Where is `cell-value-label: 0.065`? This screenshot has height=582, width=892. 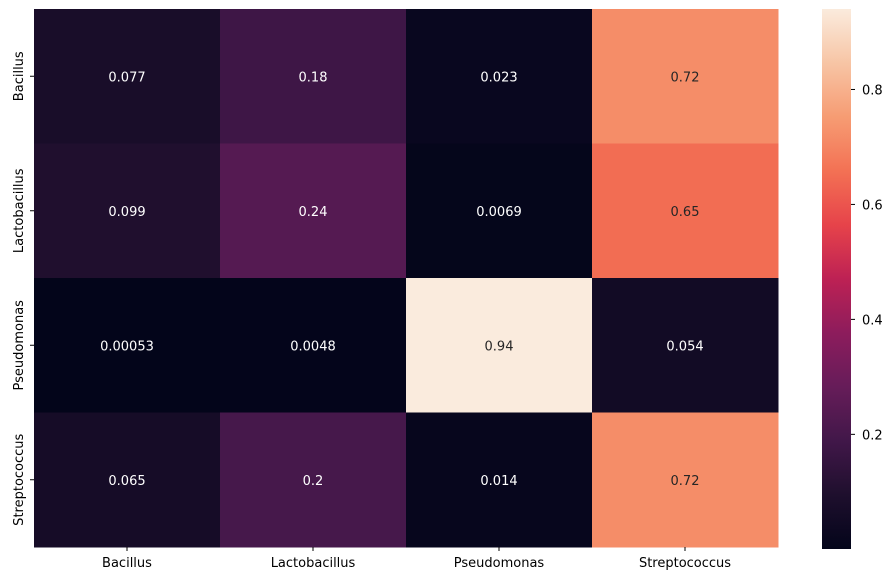
cell-value-label: 0.065 is located at coordinates (126, 481).